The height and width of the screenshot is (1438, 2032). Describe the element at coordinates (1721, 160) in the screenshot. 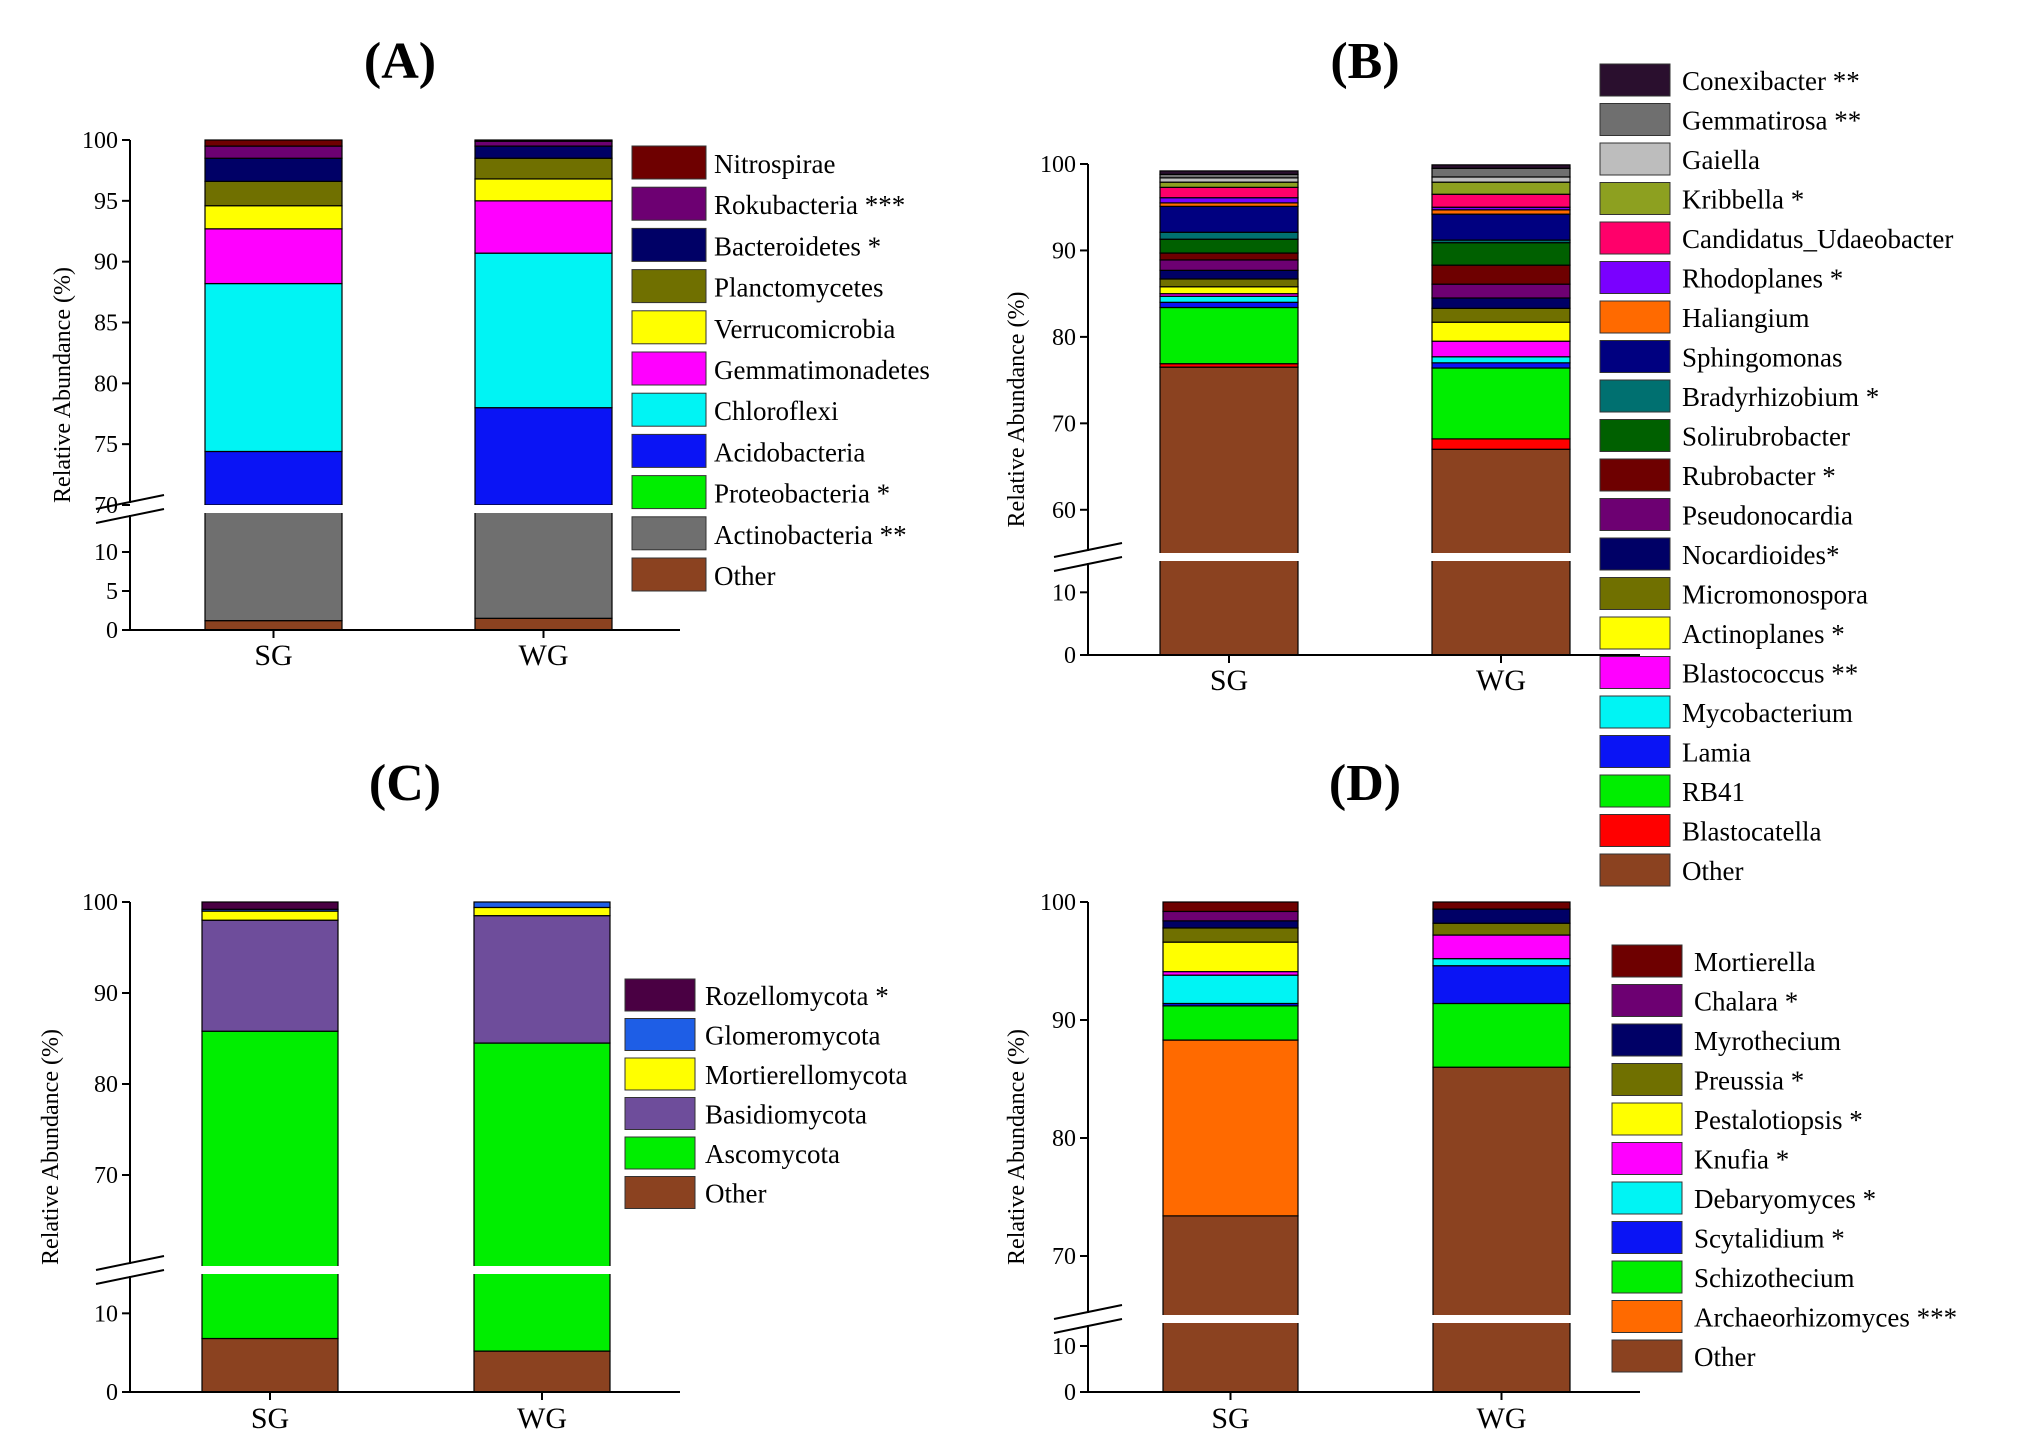

I see `legend-label: Gaiella` at that location.